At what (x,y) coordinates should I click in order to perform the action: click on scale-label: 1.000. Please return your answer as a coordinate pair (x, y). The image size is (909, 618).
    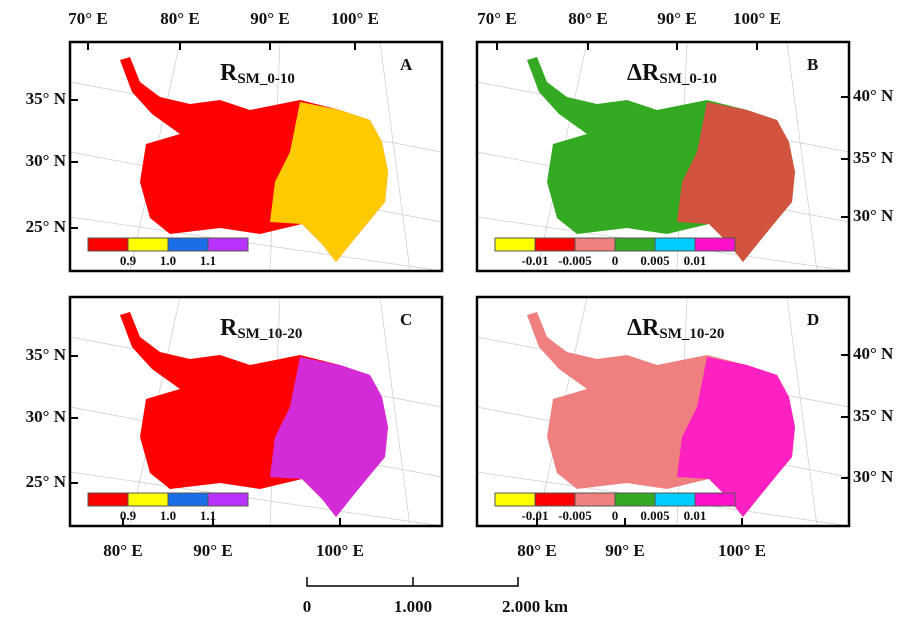
    Looking at the image, I should click on (413, 606).